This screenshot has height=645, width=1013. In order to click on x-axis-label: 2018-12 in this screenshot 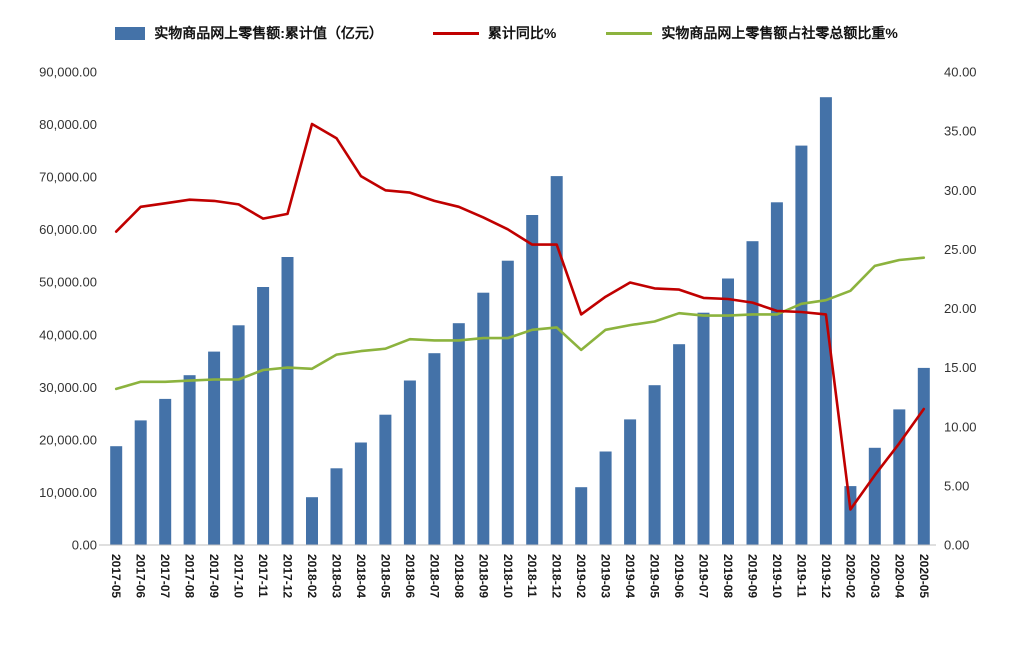, I will do `click(557, 576)`.